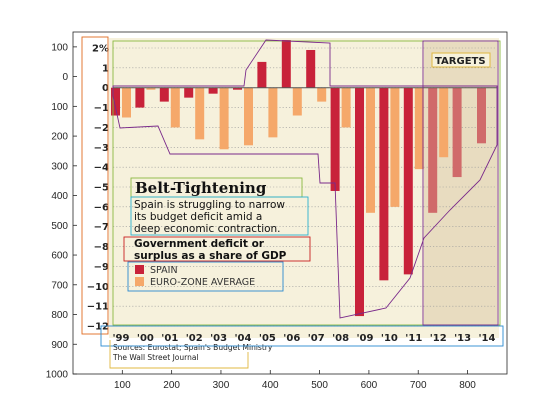 Image resolution: width=560 pixels, height=420 pixels. Describe the element at coordinates (101, 108) in the screenshot. I see `inner-y-tick-label: −1` at that location.